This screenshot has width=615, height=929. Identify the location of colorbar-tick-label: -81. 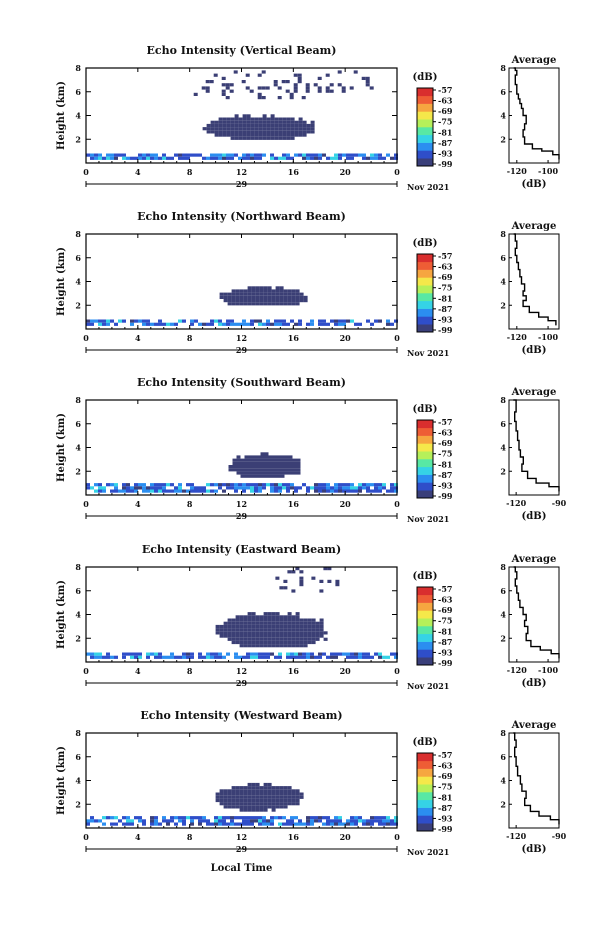
(445, 132).